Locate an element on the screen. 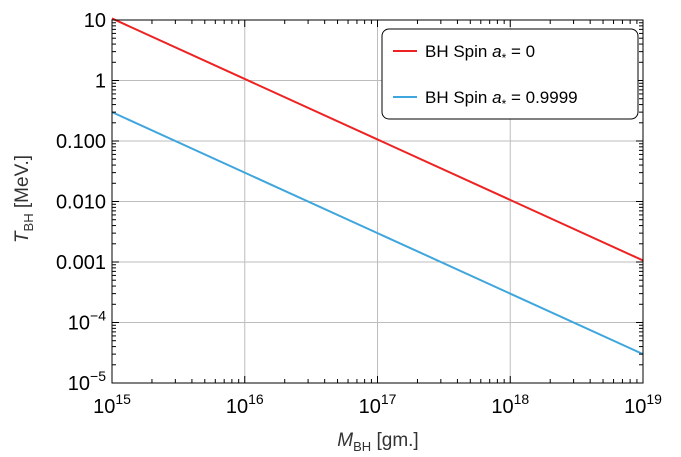 The image size is (681, 457). y-tick-label: 10 is located at coordinates (95, 21).